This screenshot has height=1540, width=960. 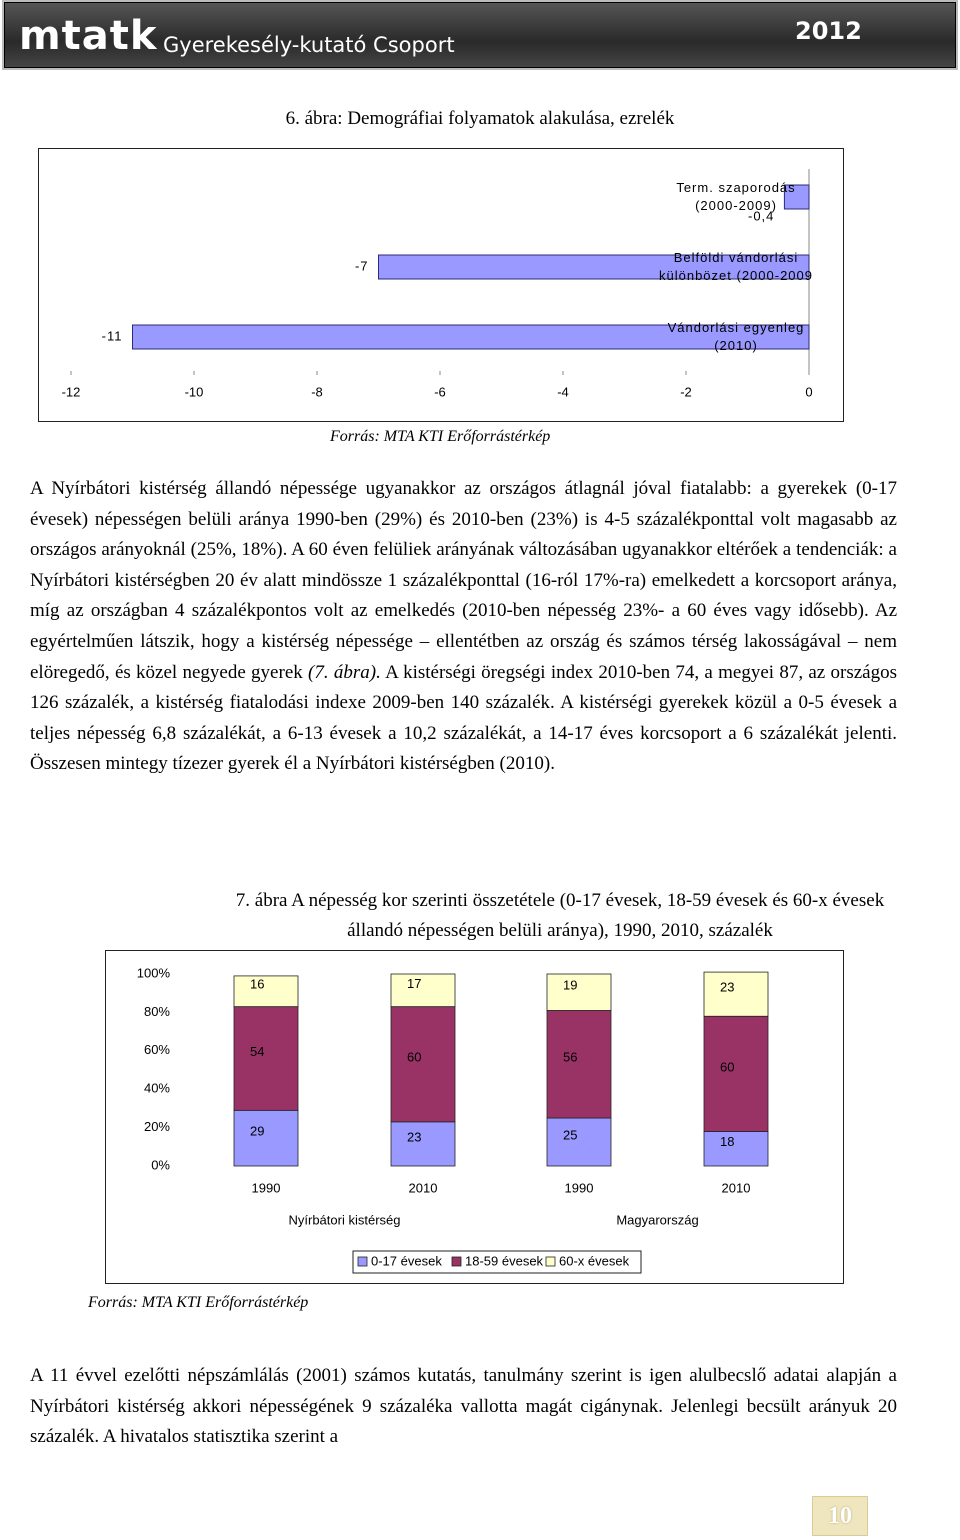 I want to click on x-tick-label: 0, so click(x=808, y=391).